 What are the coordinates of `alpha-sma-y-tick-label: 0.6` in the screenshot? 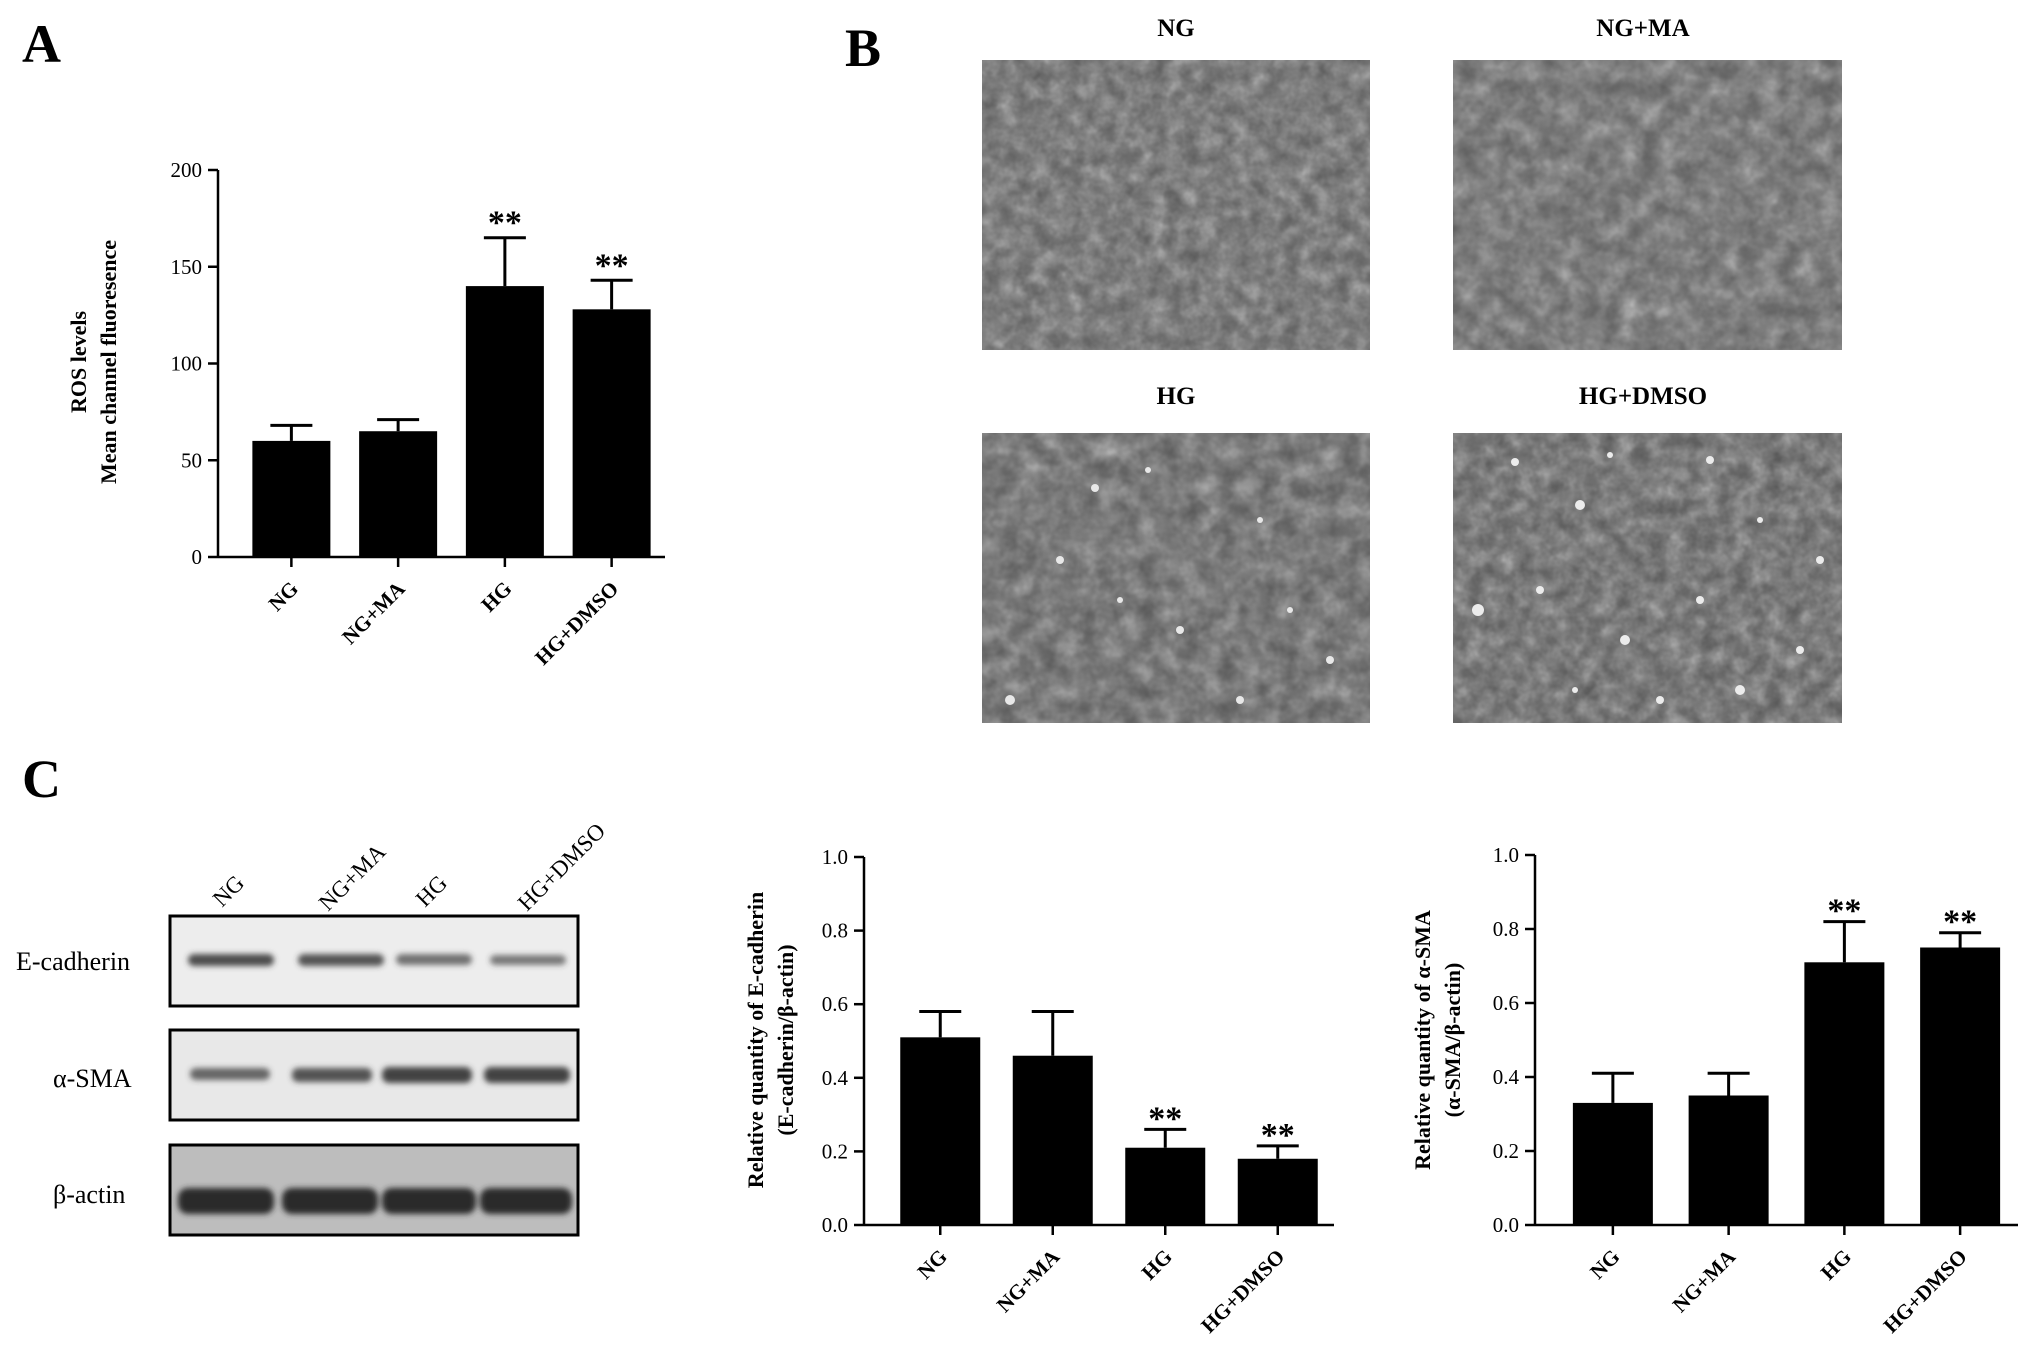 It's located at (1506, 1003).